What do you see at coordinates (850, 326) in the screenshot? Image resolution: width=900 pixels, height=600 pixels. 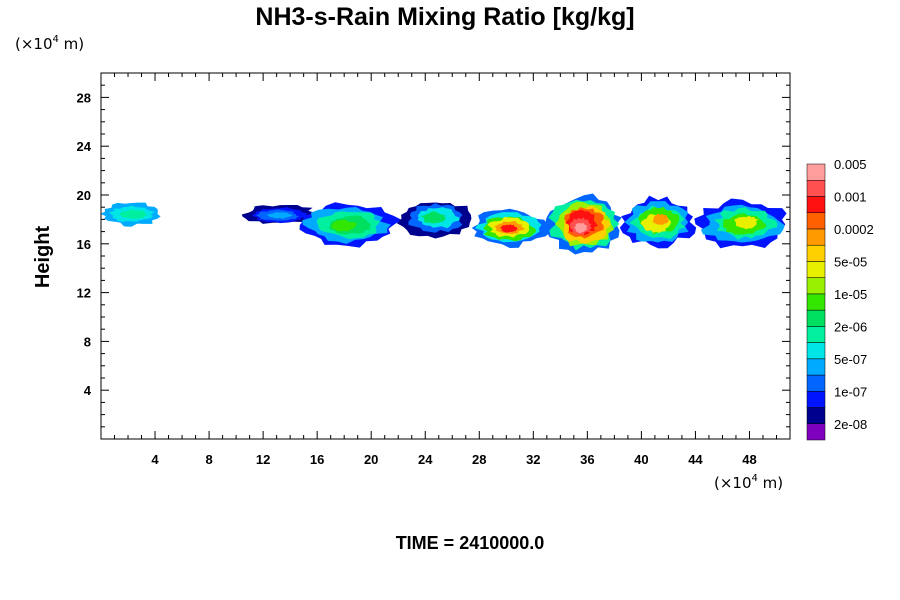 I see `colorbar-label: 2e-06` at bounding box center [850, 326].